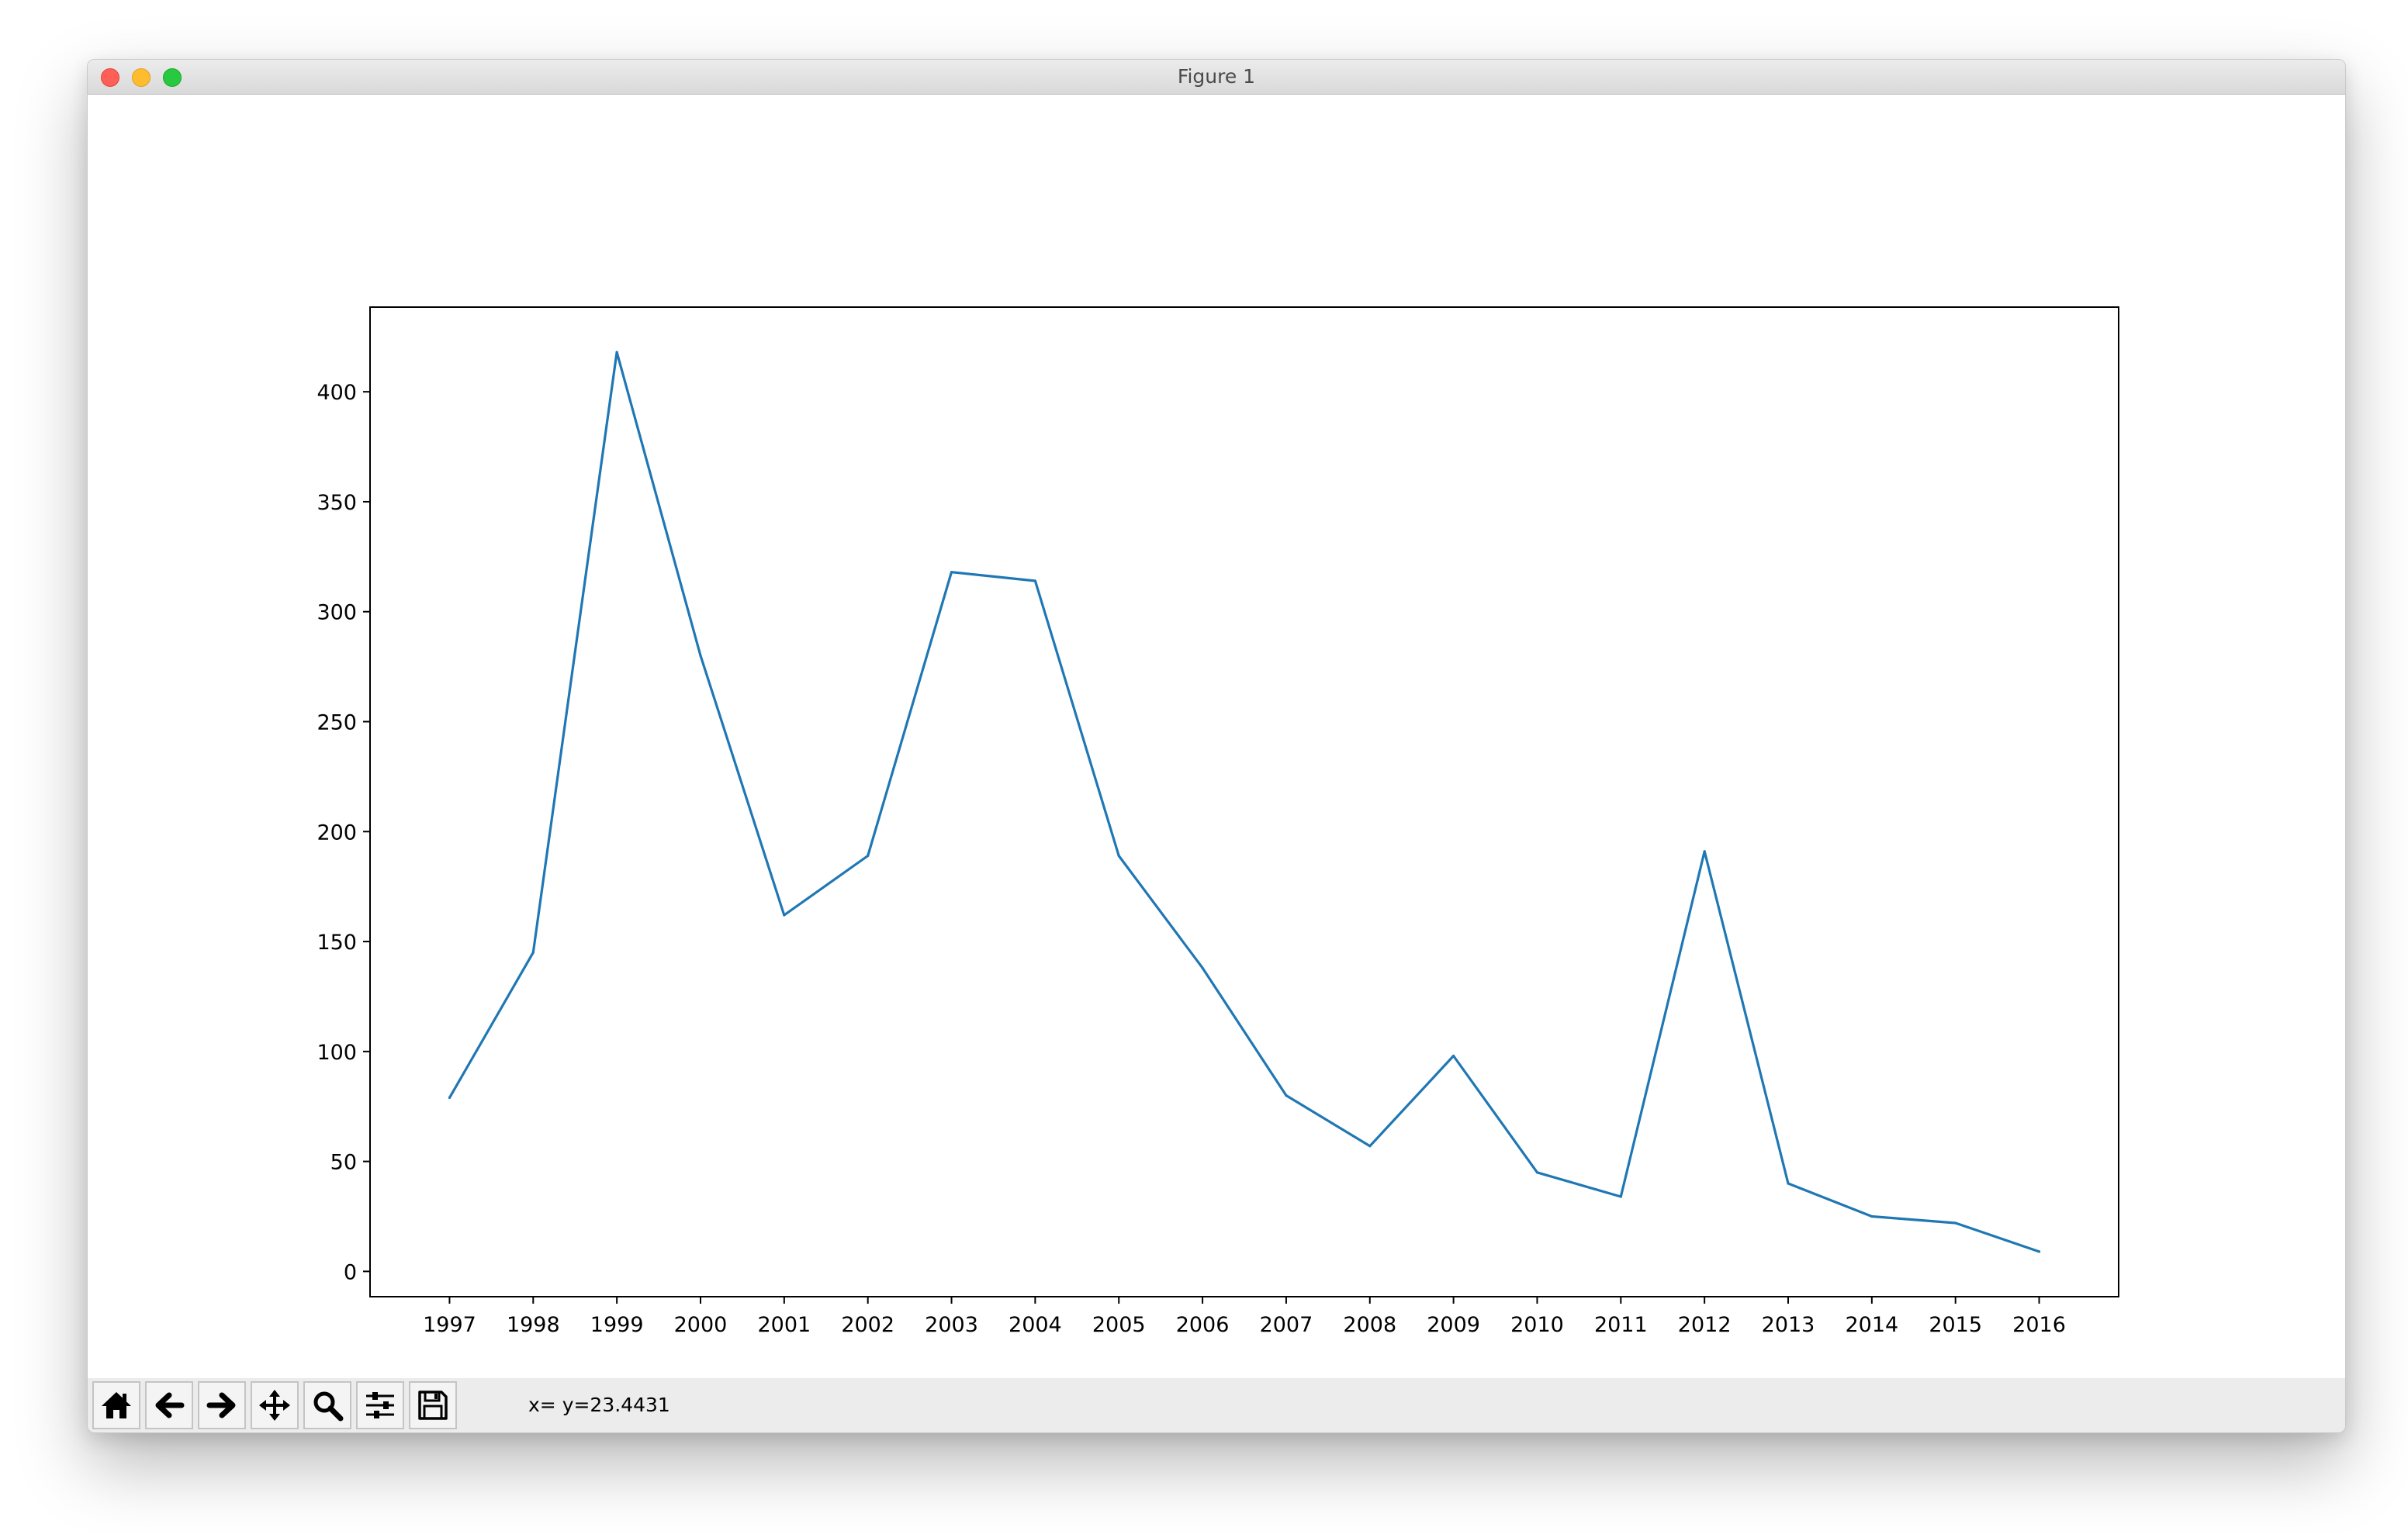  What do you see at coordinates (337, 723) in the screenshot?
I see `y-tick-label: 250` at bounding box center [337, 723].